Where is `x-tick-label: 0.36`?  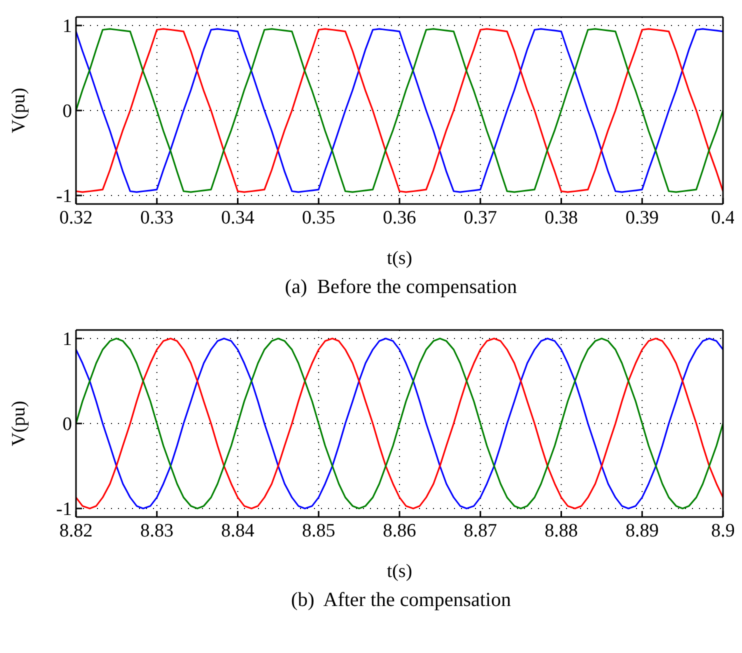 x-tick-label: 0.36 is located at coordinates (399, 217).